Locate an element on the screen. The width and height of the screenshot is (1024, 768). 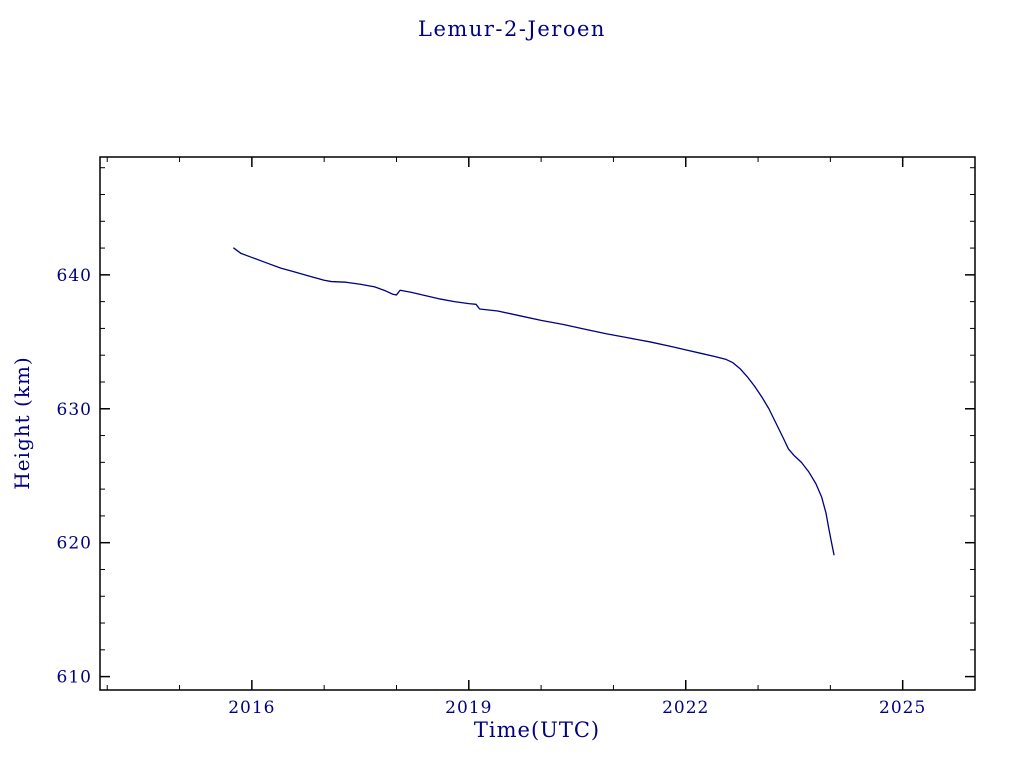
y-tick-label: 620 is located at coordinates (74, 544).